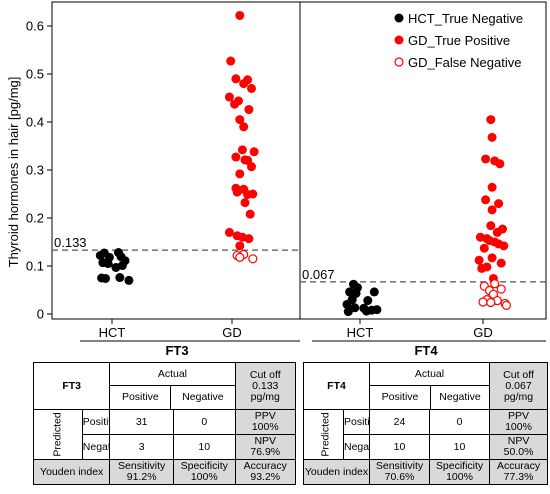  Describe the element at coordinates (399, 466) in the screenshot. I see `ft4-sensitivity-label: Sensitivity` at that location.